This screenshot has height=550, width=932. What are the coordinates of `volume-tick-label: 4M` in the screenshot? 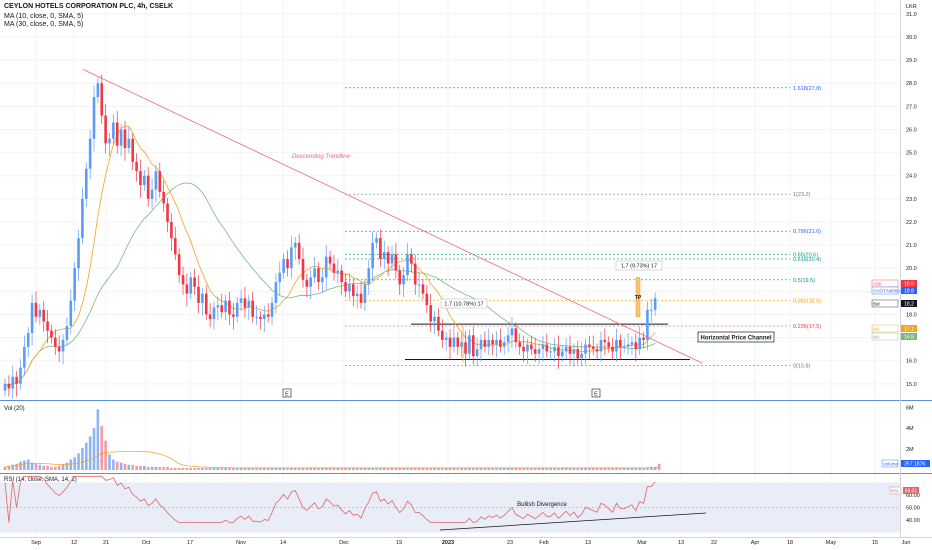 It's located at (910, 429).